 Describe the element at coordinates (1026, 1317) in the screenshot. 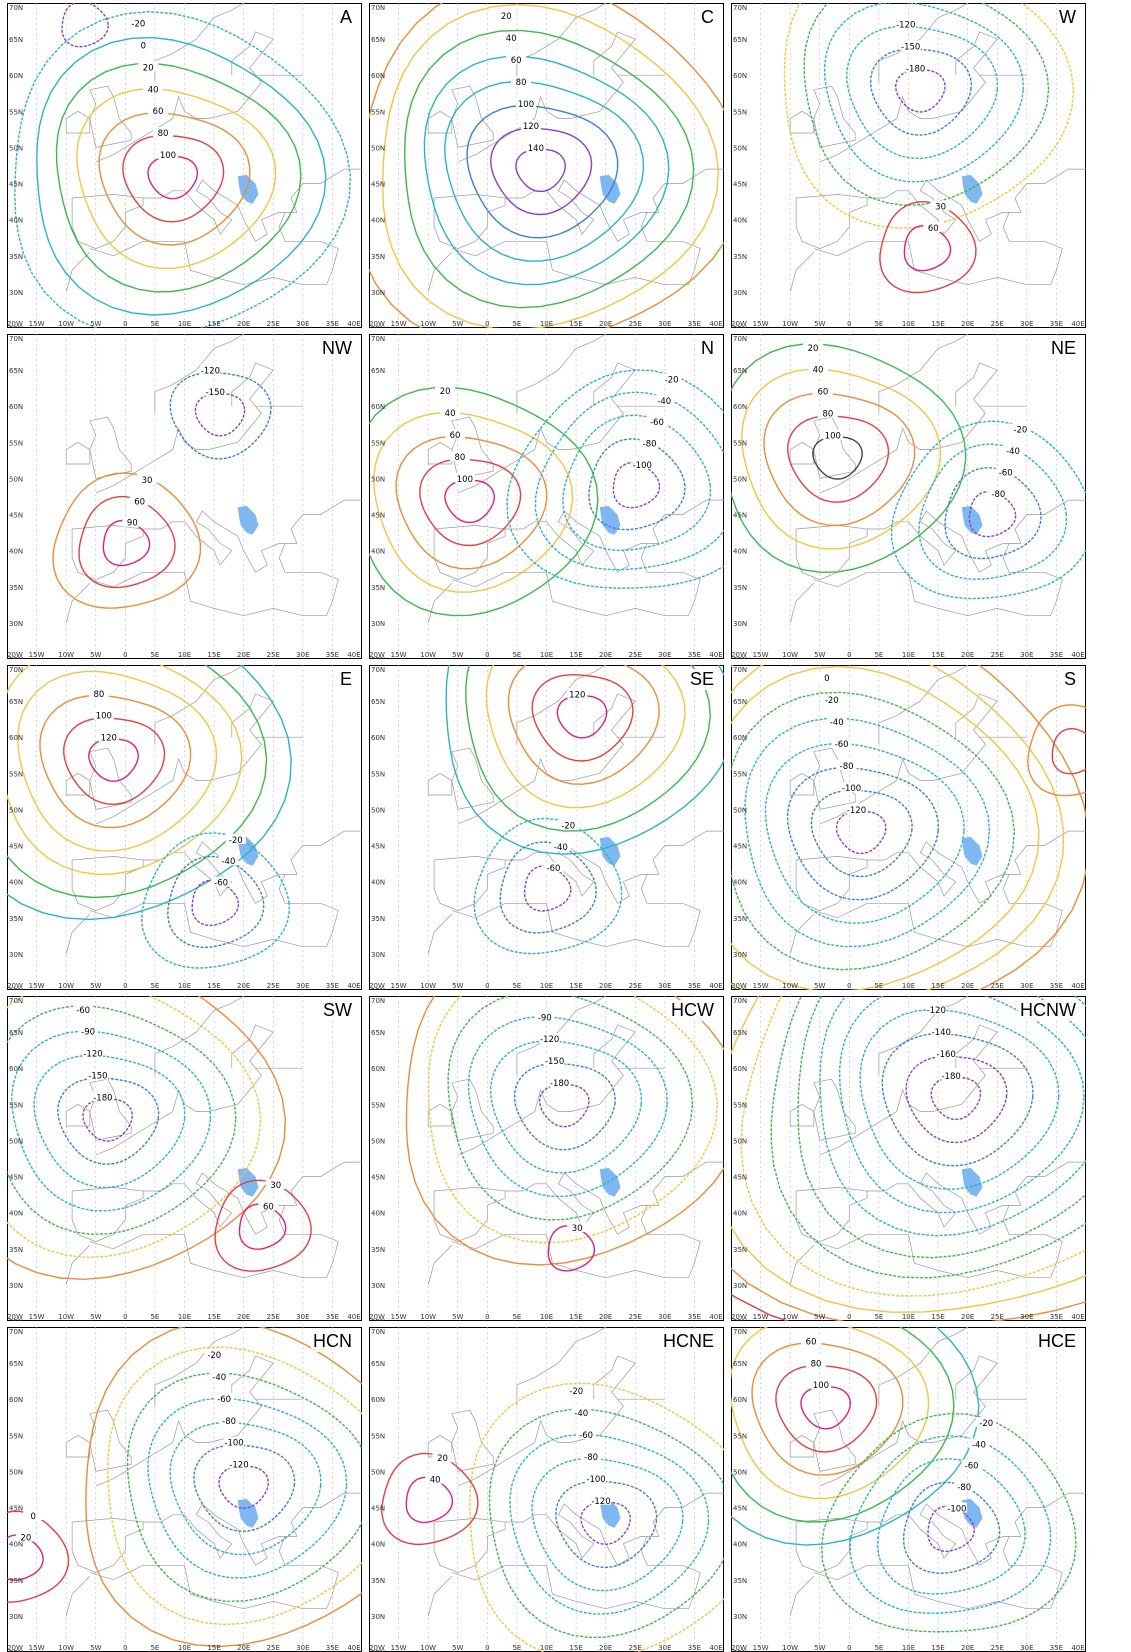

I see `lon-label: 30E` at that location.